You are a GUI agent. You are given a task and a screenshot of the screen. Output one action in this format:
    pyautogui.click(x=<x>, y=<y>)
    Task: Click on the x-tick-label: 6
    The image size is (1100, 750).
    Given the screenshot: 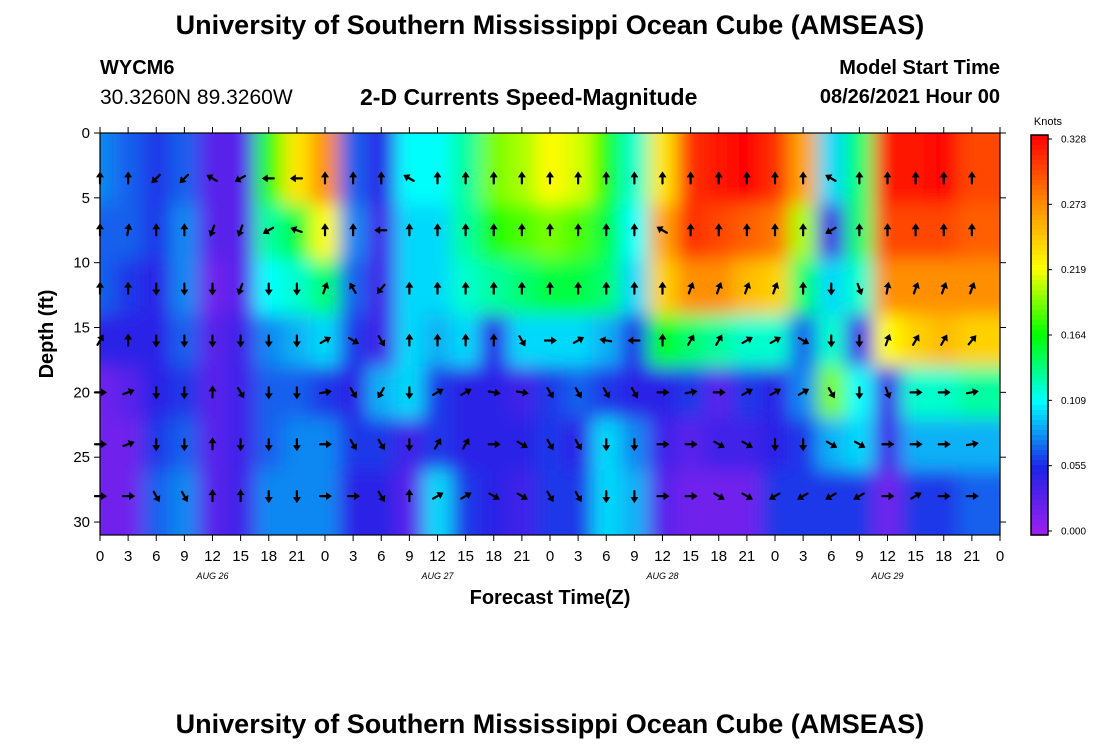 What is the action you would take?
    pyautogui.click(x=381, y=556)
    